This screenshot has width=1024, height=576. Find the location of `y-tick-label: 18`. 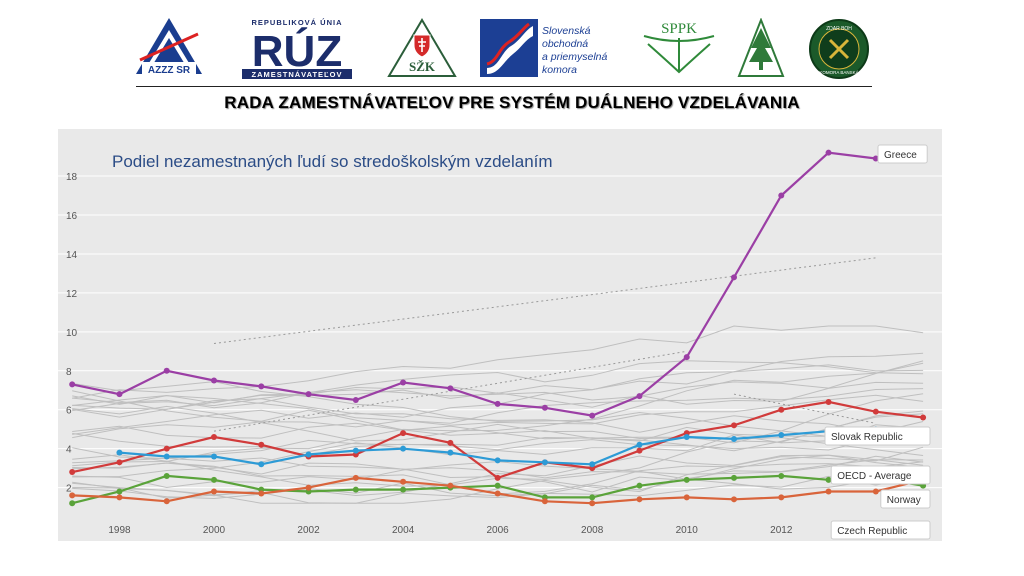

y-tick-label: 18 is located at coordinates (72, 177).